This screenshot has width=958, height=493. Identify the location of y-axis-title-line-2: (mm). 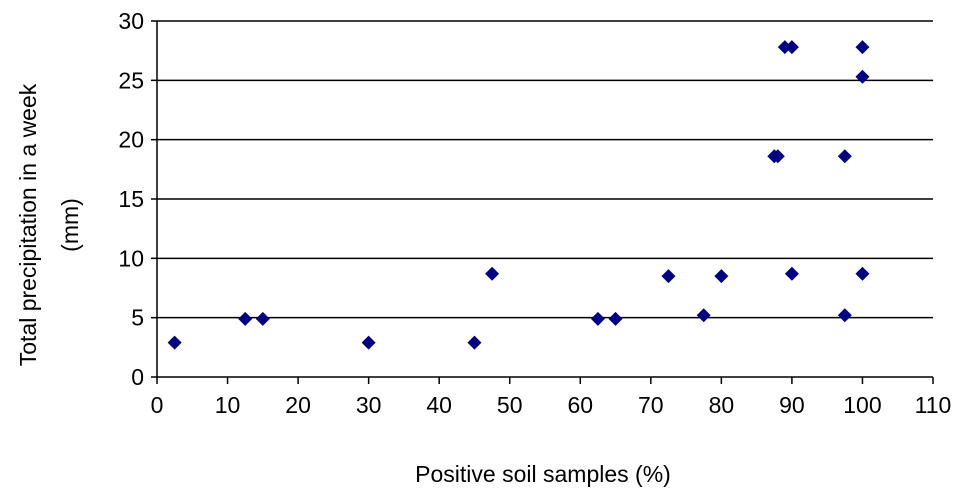
(70, 225).